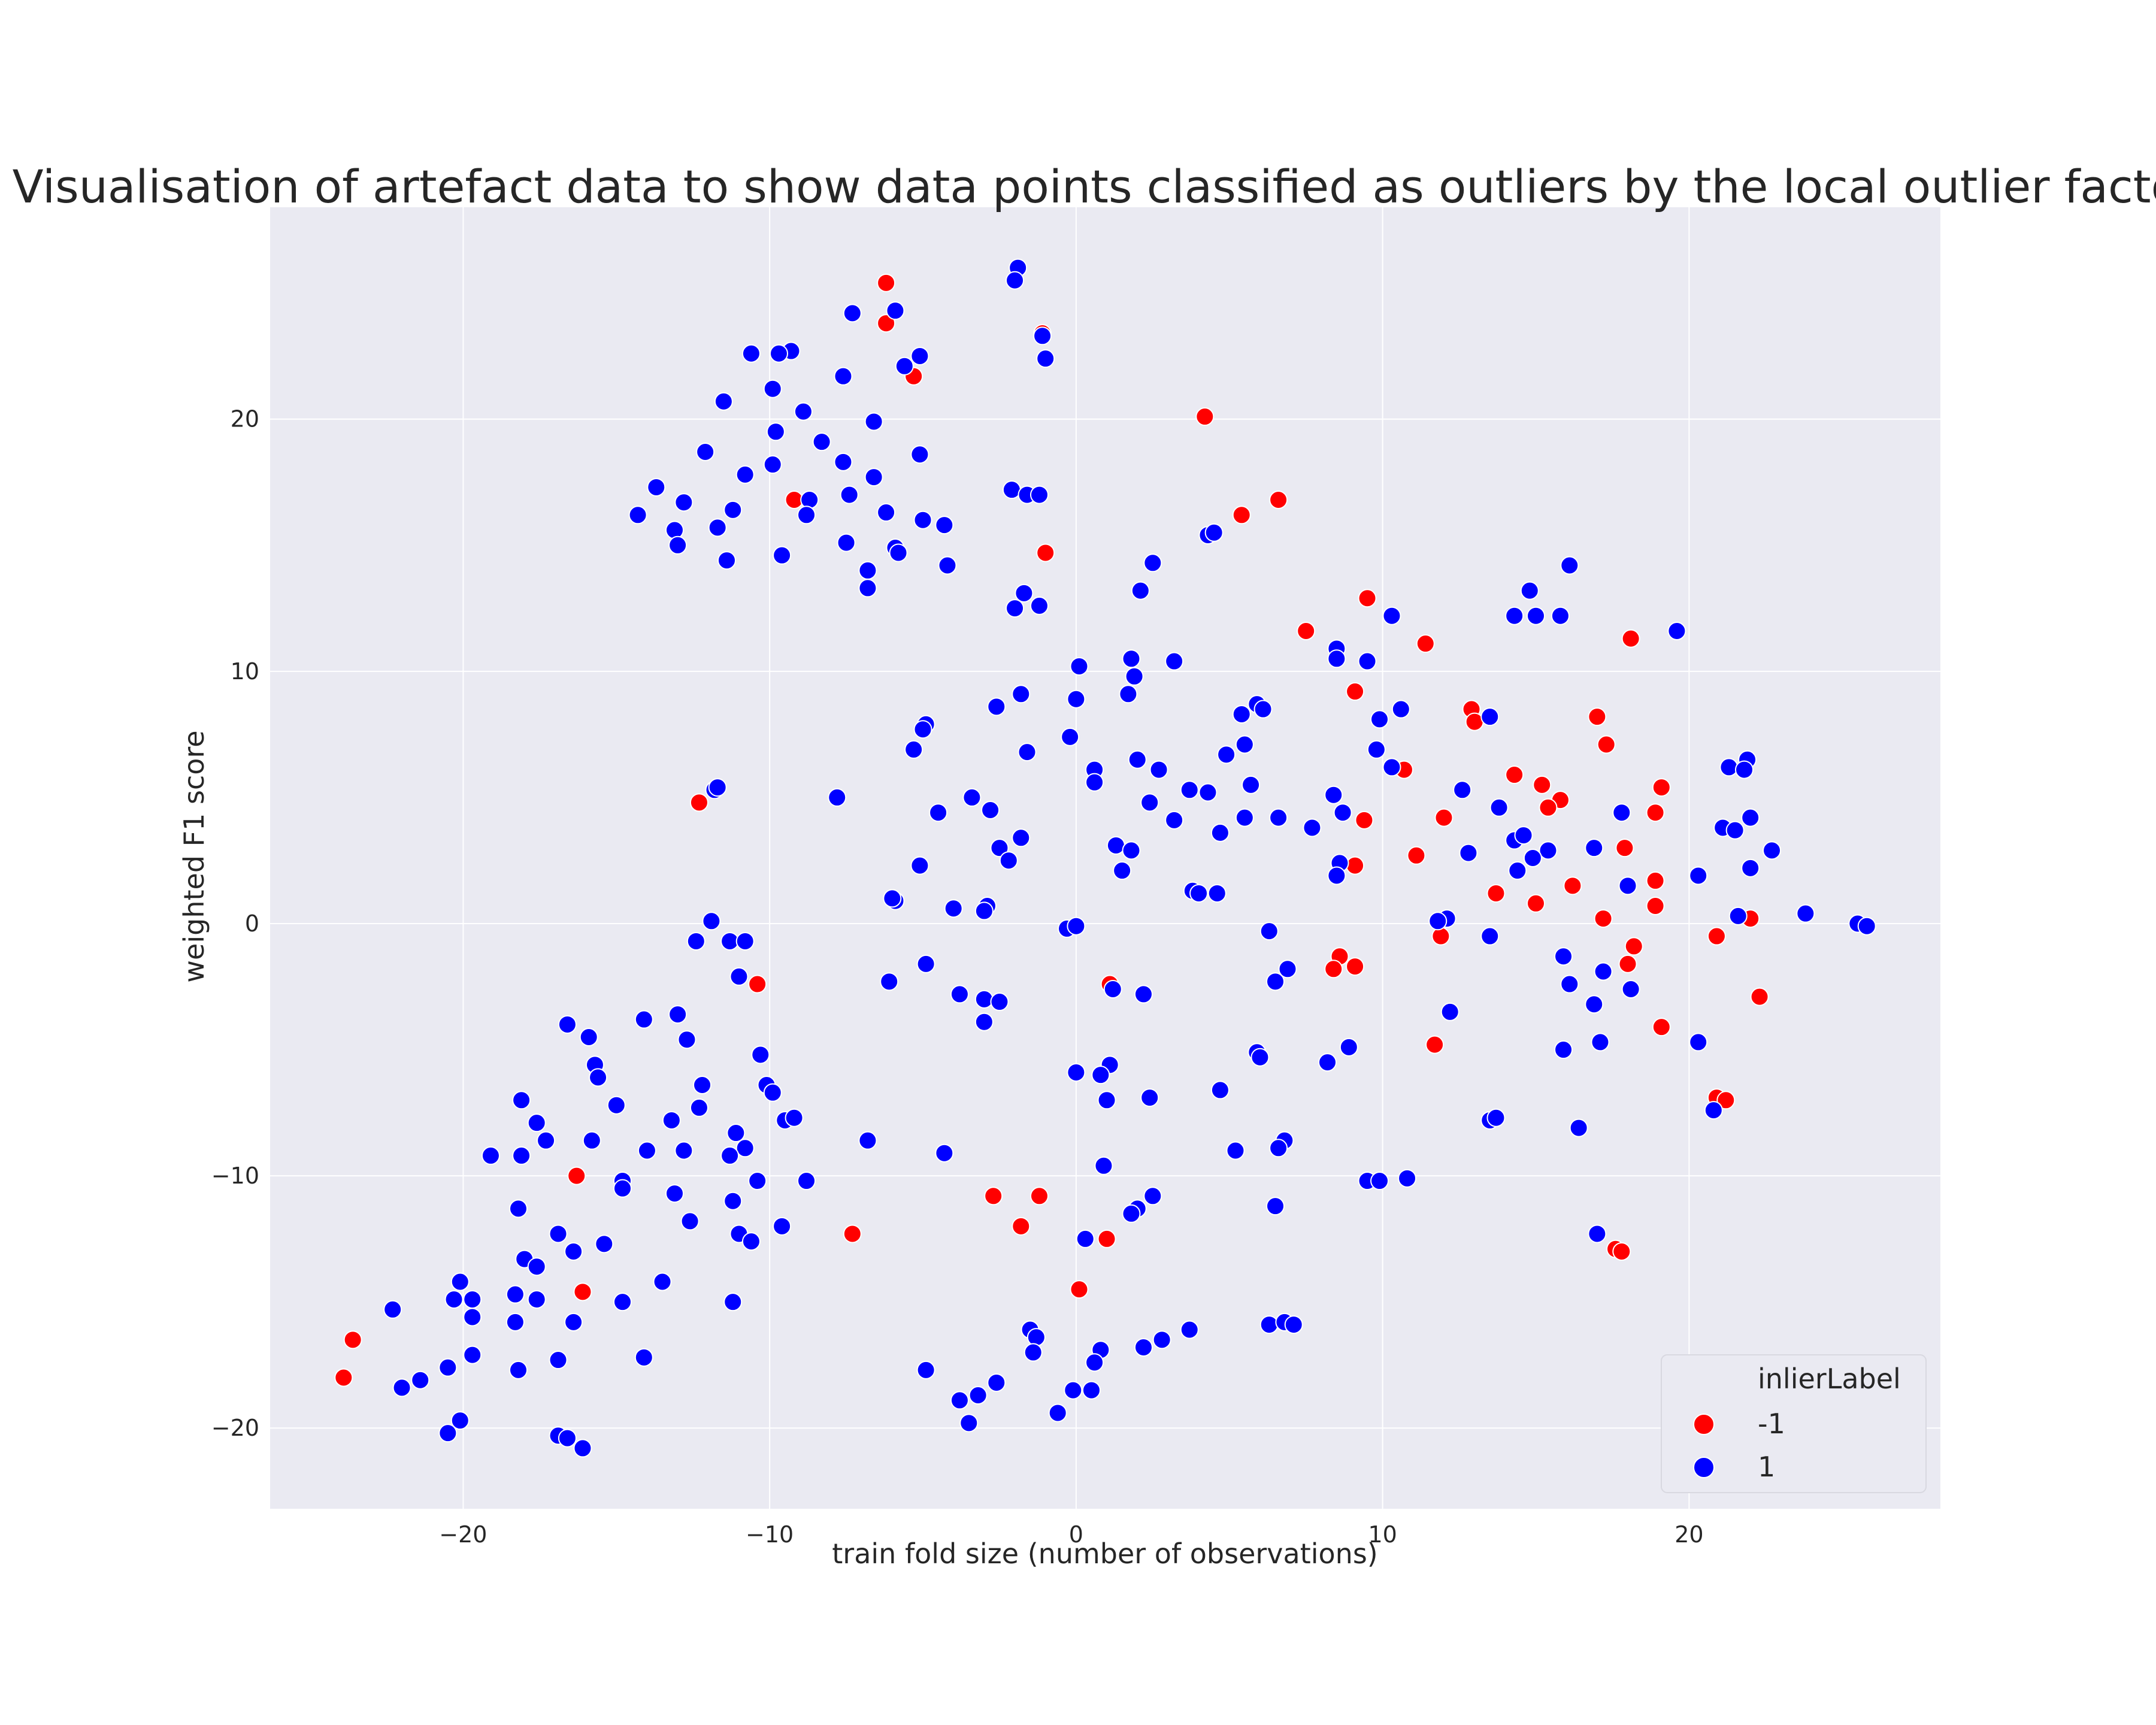 Image resolution: width=2156 pixels, height=1725 pixels. What do you see at coordinates (252, 923) in the screenshot?
I see `y-tick-label: 0` at bounding box center [252, 923].